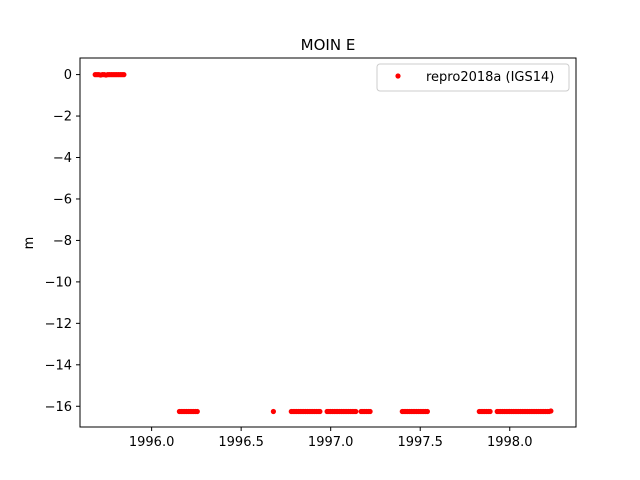  I want to click on x-tick-label: 1996.0, so click(152, 442).